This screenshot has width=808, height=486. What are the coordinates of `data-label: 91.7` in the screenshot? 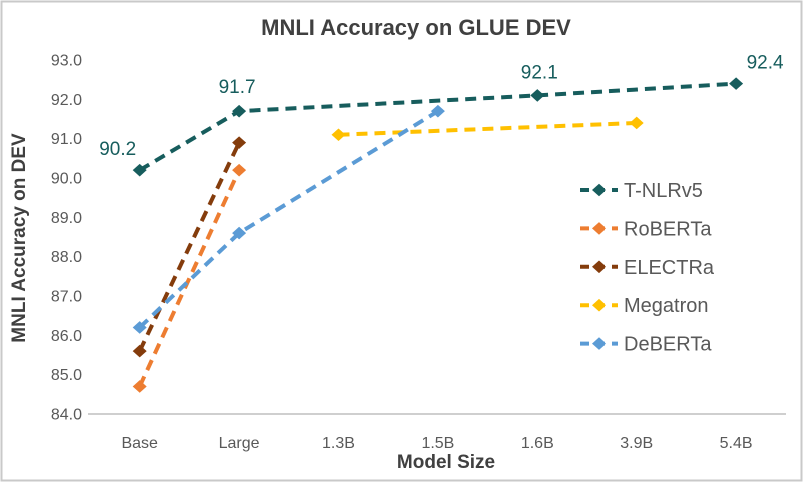 It's located at (237, 87).